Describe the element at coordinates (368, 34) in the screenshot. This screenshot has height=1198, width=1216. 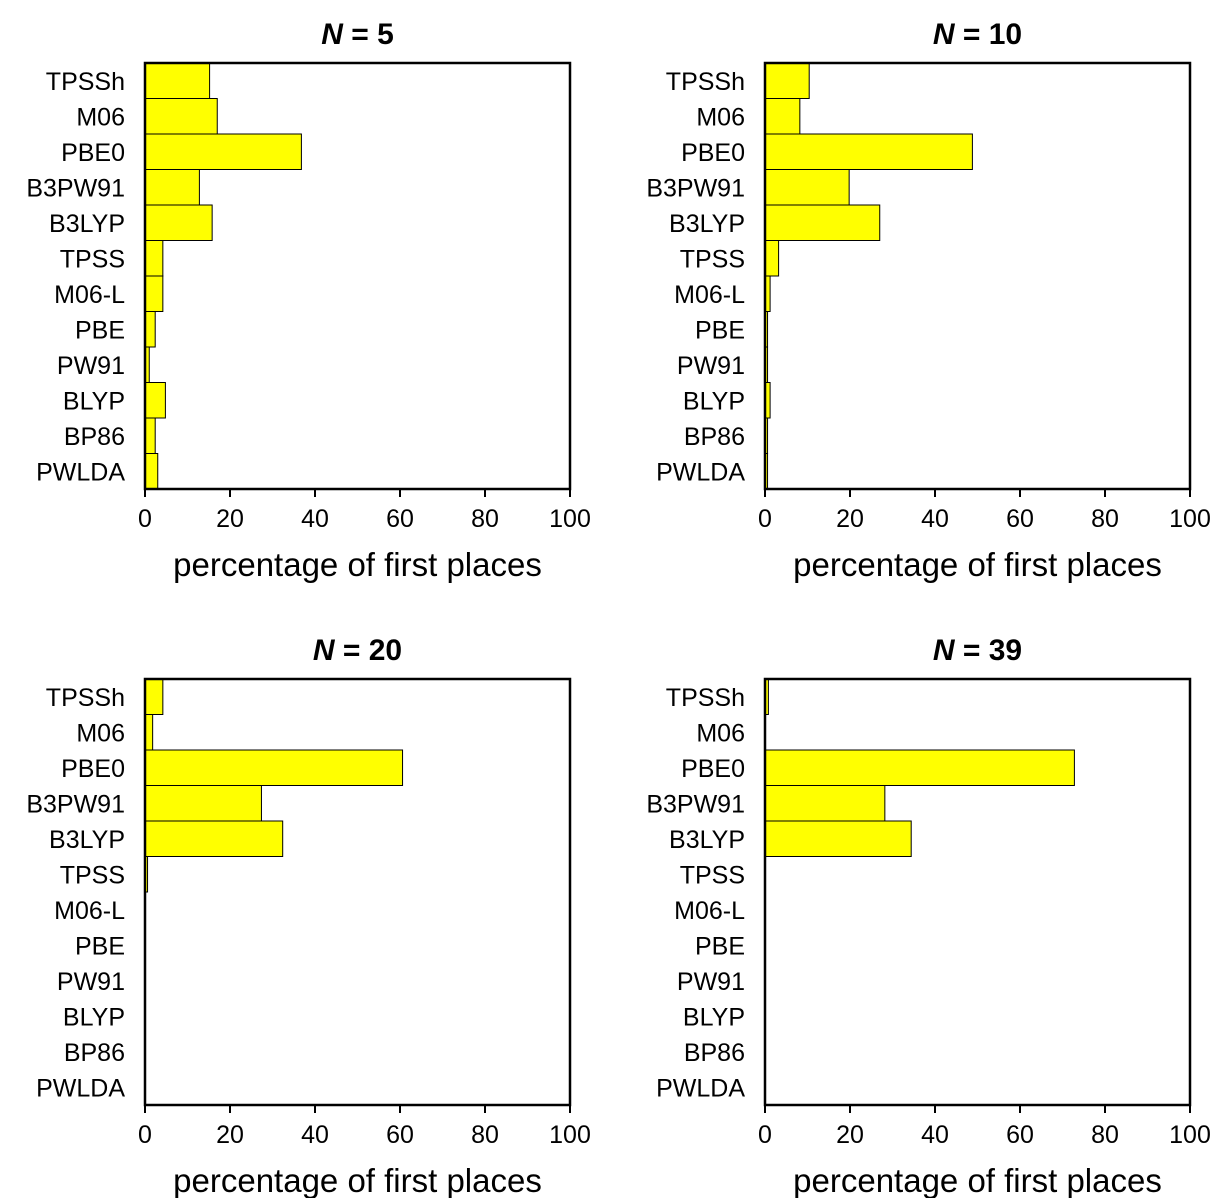
I see `panel-title-value: = 5` at that location.